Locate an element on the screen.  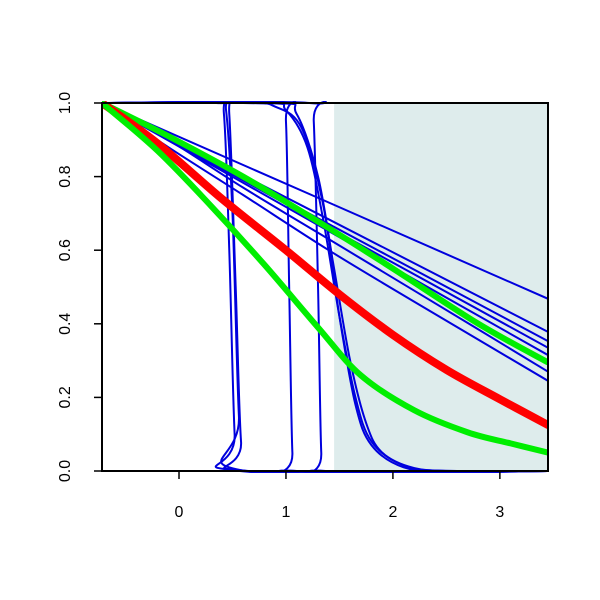
y-tick-label: 1.0 is located at coordinates (65, 103).